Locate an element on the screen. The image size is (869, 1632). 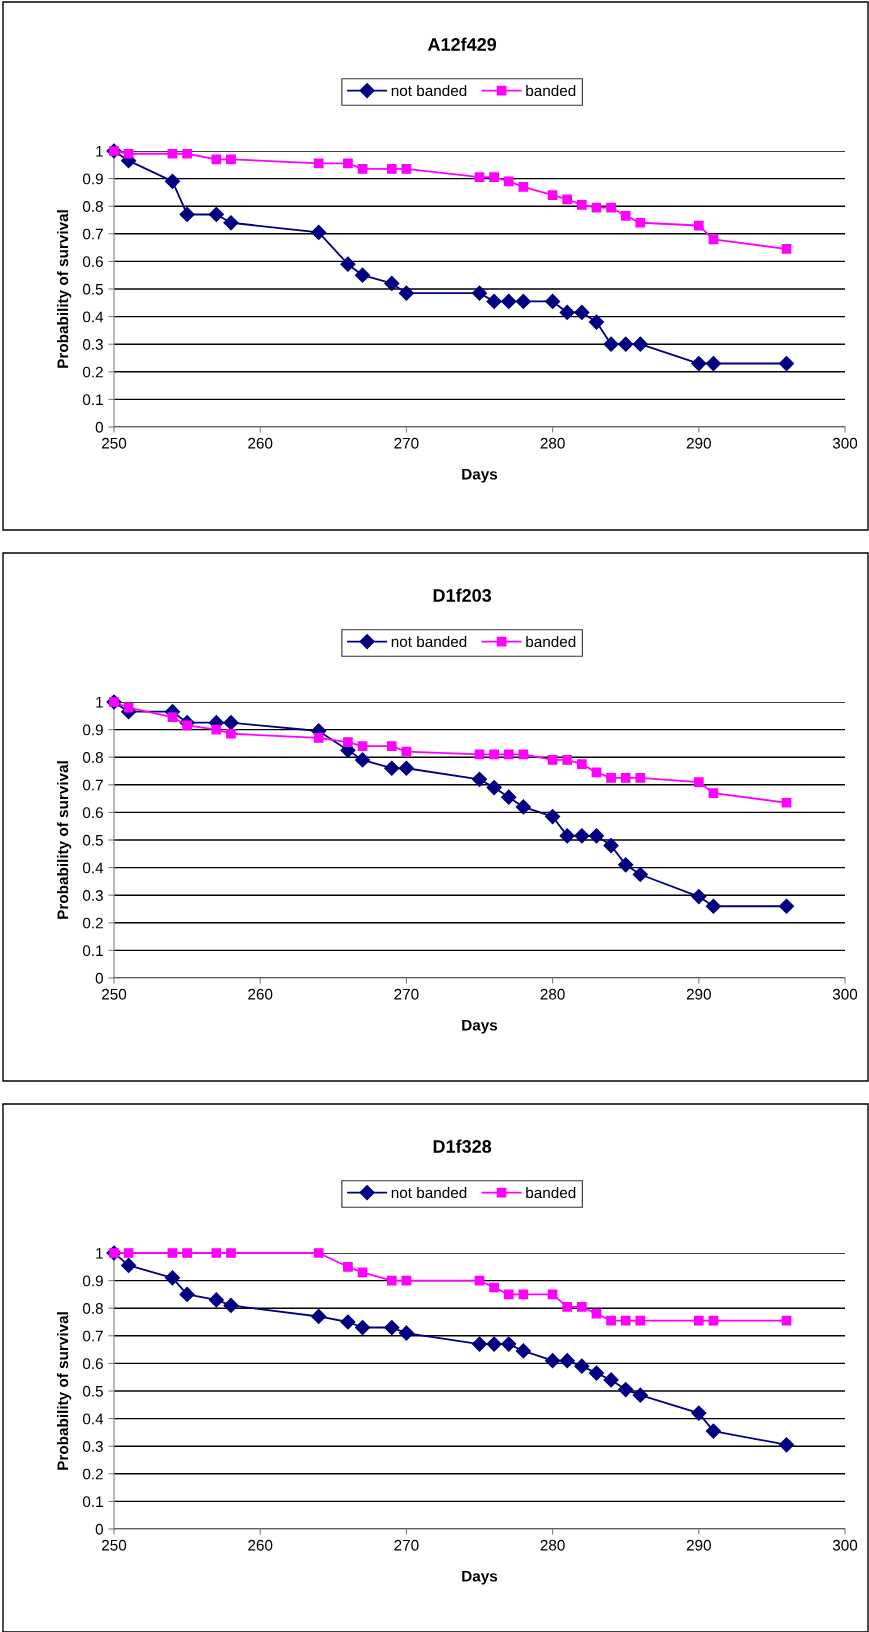
x-tick-label: 250 is located at coordinates (114, 994).